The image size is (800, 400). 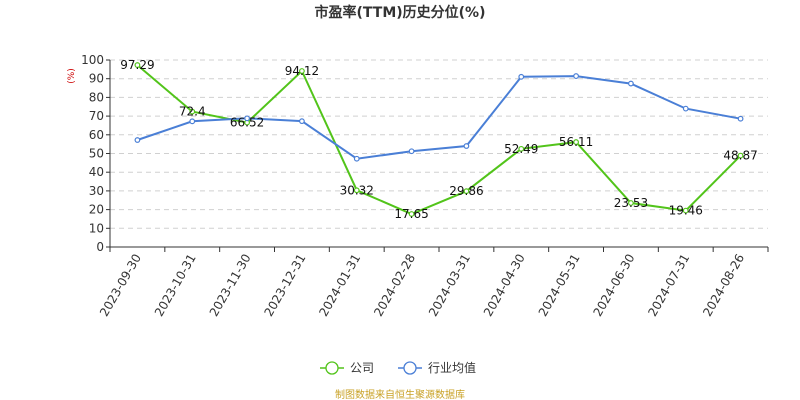 I want to click on x-tick-label: 2024-02-28, so click(x=394, y=285).